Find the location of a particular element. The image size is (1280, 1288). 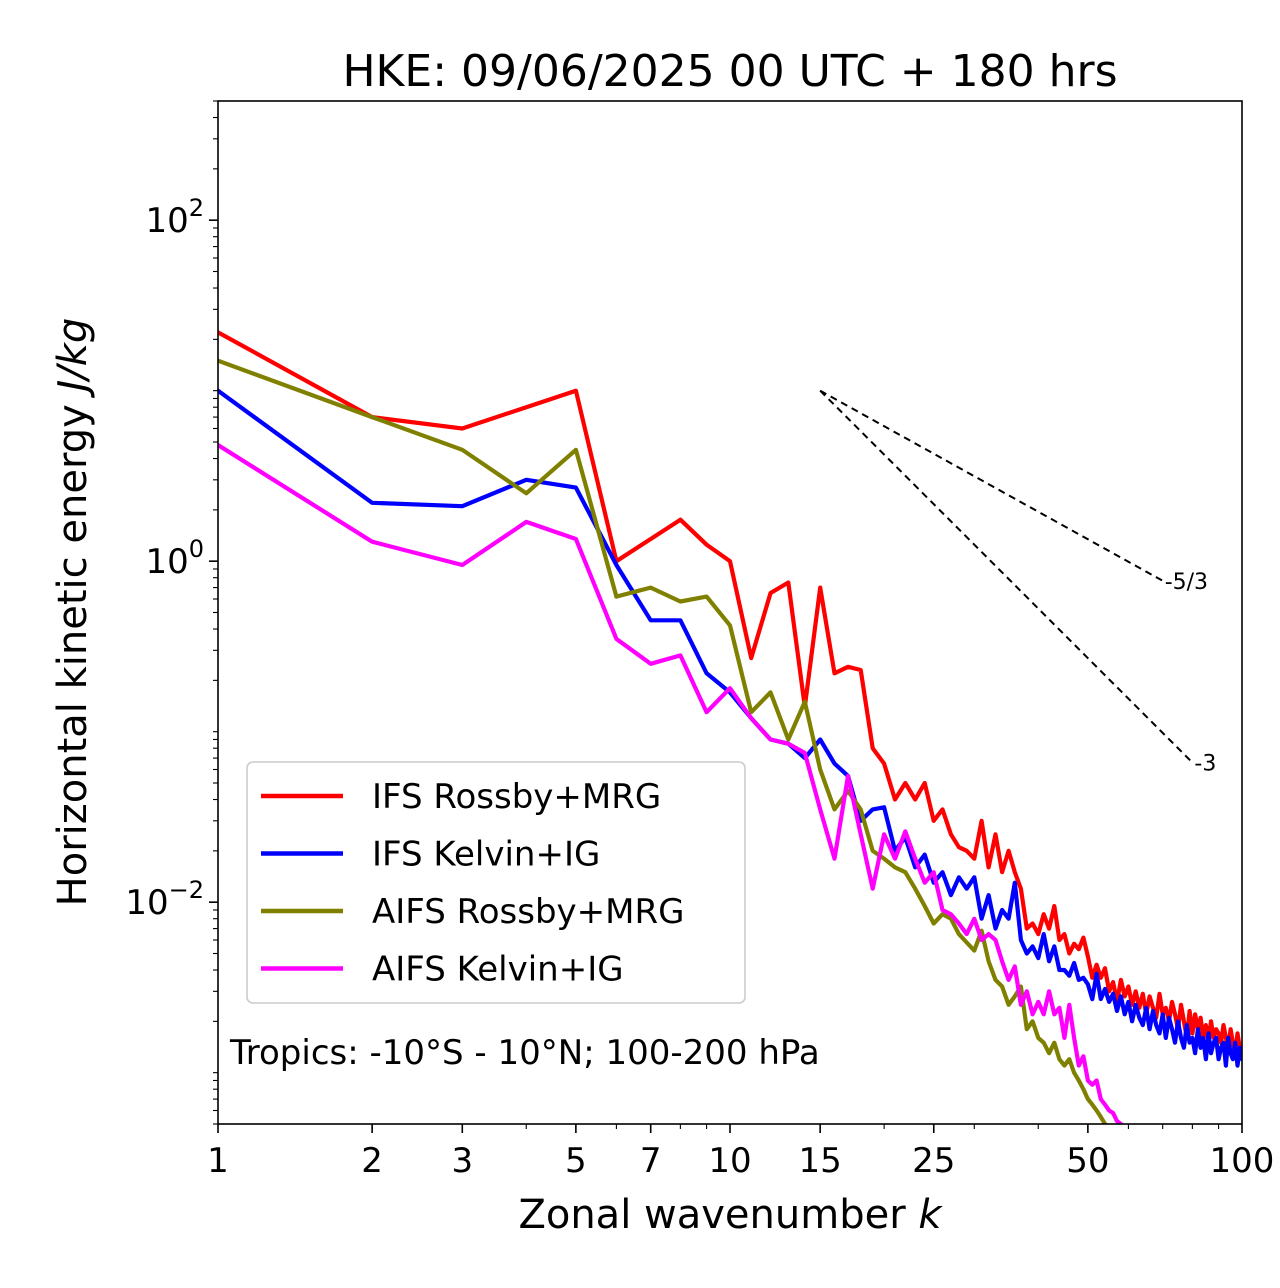

region-annotation: Tropics: -10°S - 10°N; 100-200 hPa is located at coordinates (524, 1053).